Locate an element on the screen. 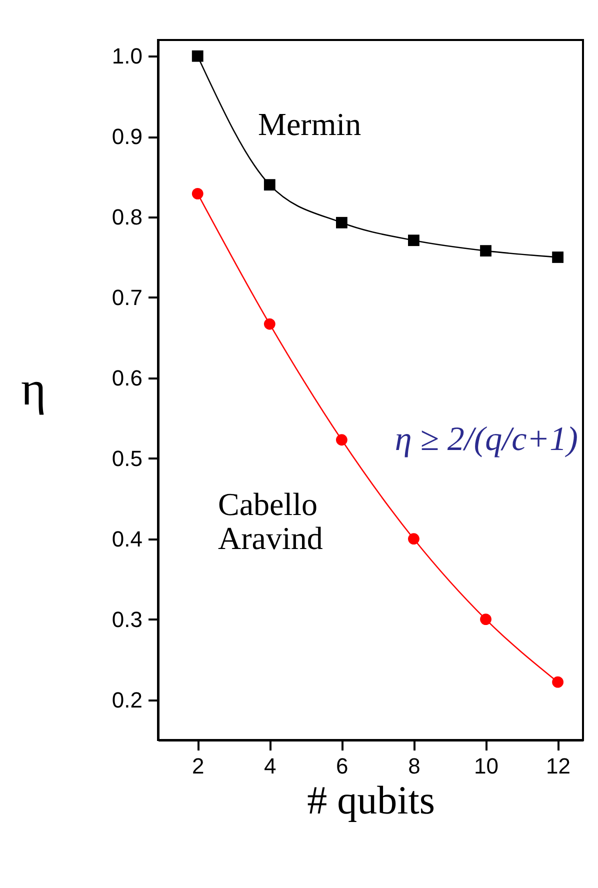  y-tick-label: 0.8 is located at coordinates (127, 217).